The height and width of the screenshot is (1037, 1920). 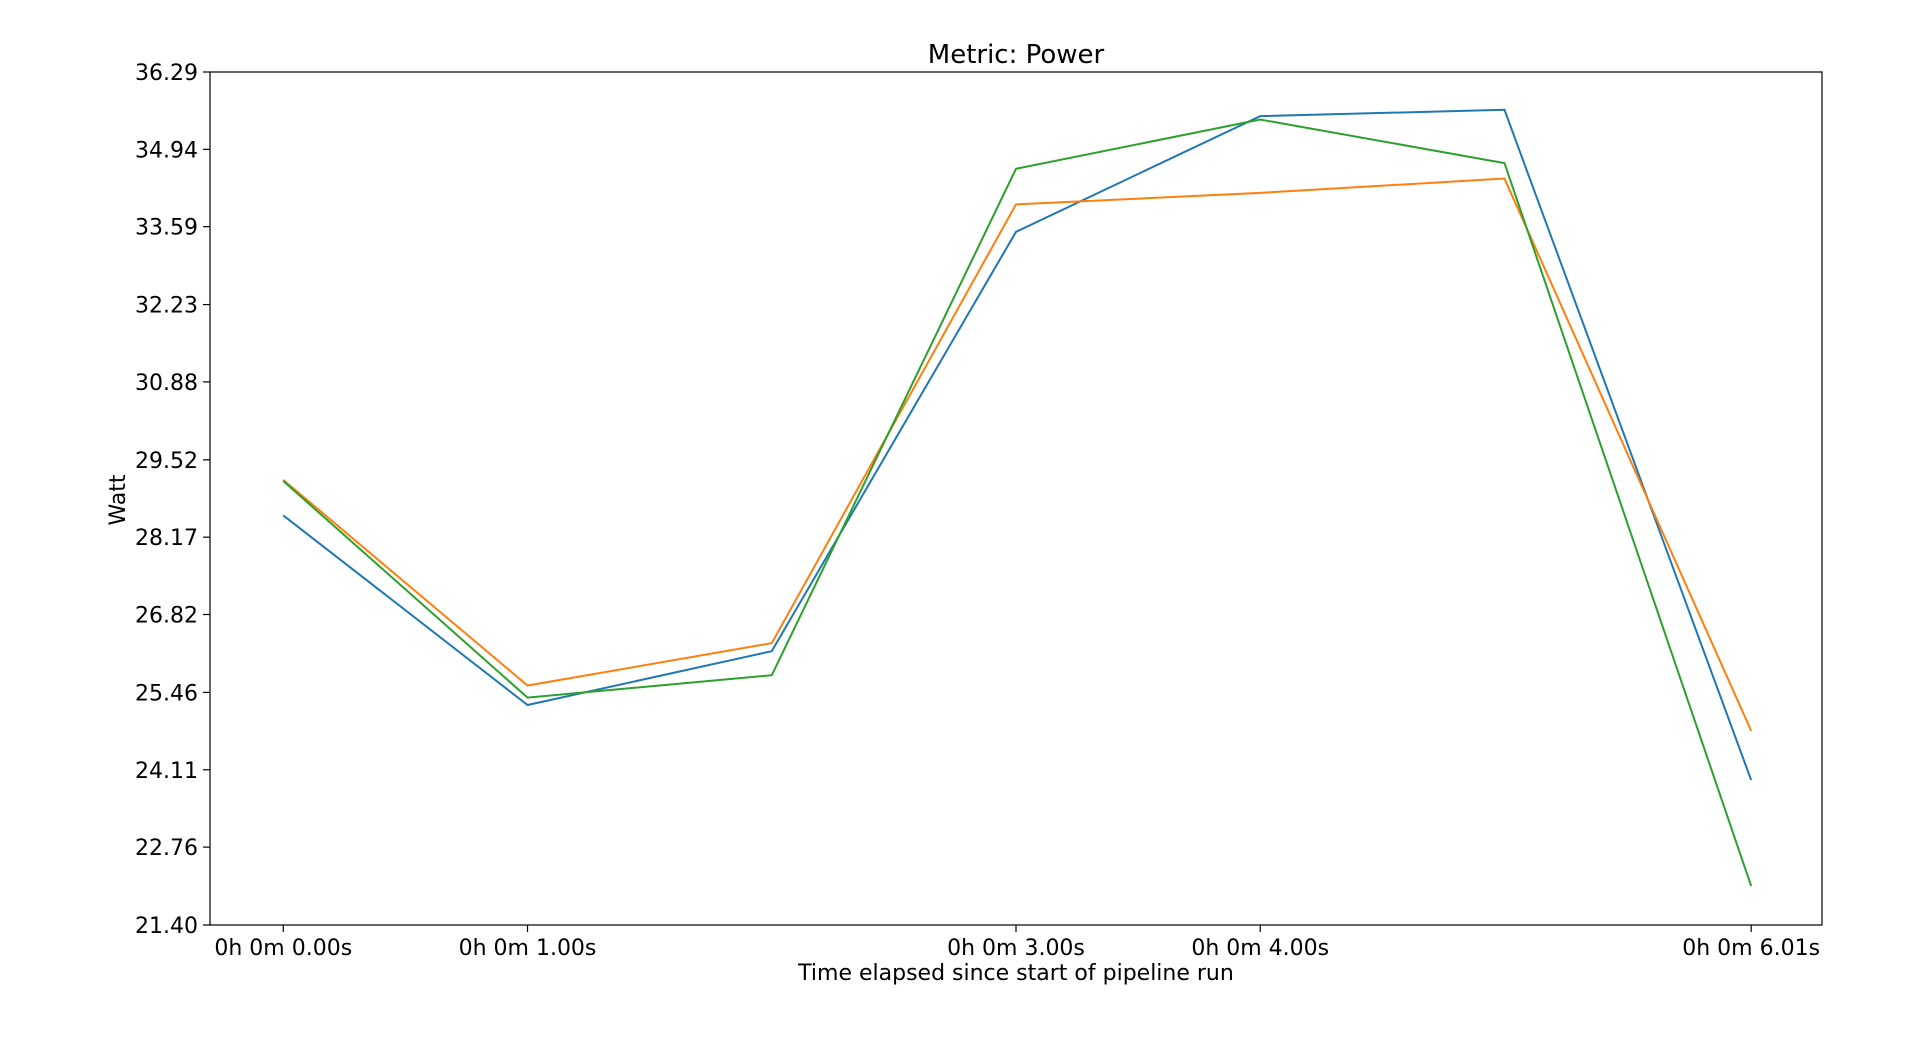 I want to click on y-tick-label: 25.46, so click(x=166, y=693).